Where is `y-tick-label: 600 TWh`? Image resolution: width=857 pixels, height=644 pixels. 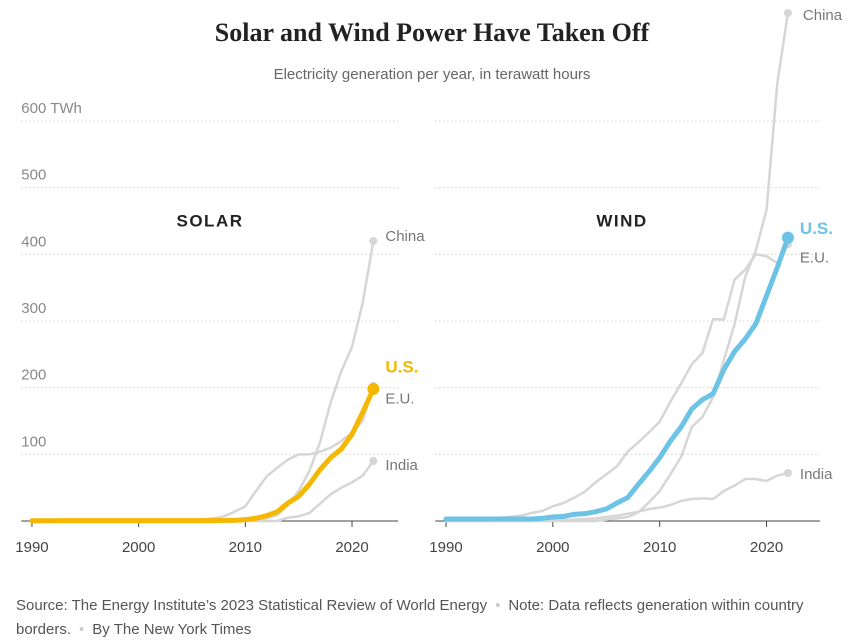 y-tick-label: 600 TWh is located at coordinates (51, 108).